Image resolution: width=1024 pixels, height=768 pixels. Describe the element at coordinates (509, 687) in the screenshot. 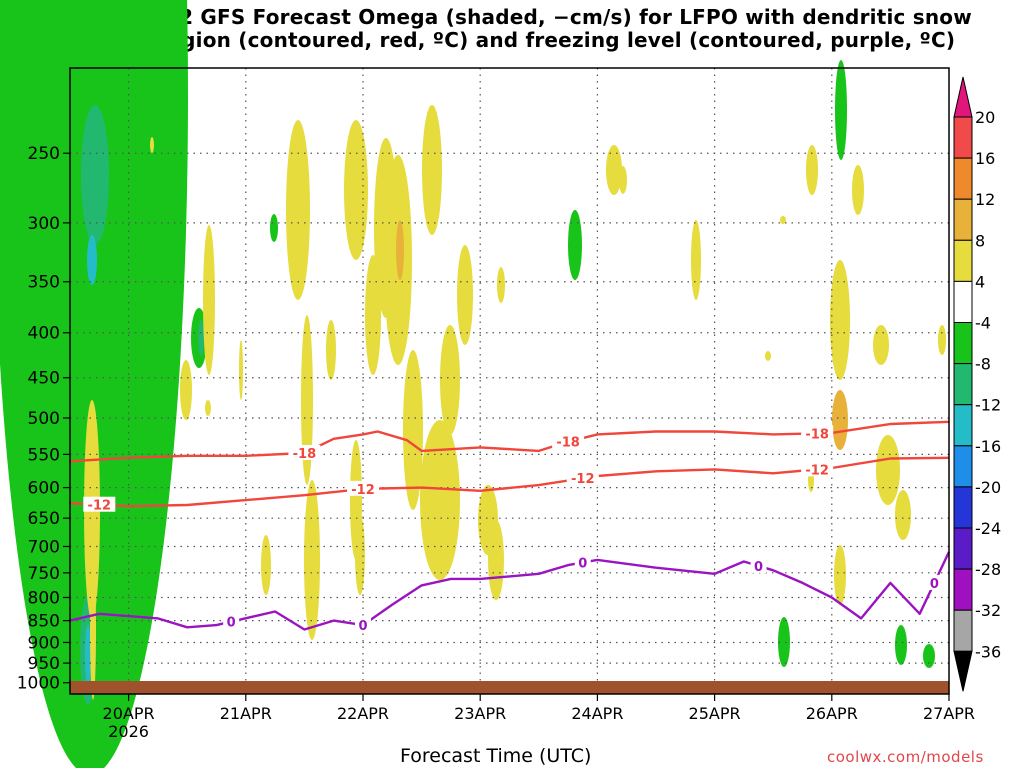

I see `ground-surface` at that location.